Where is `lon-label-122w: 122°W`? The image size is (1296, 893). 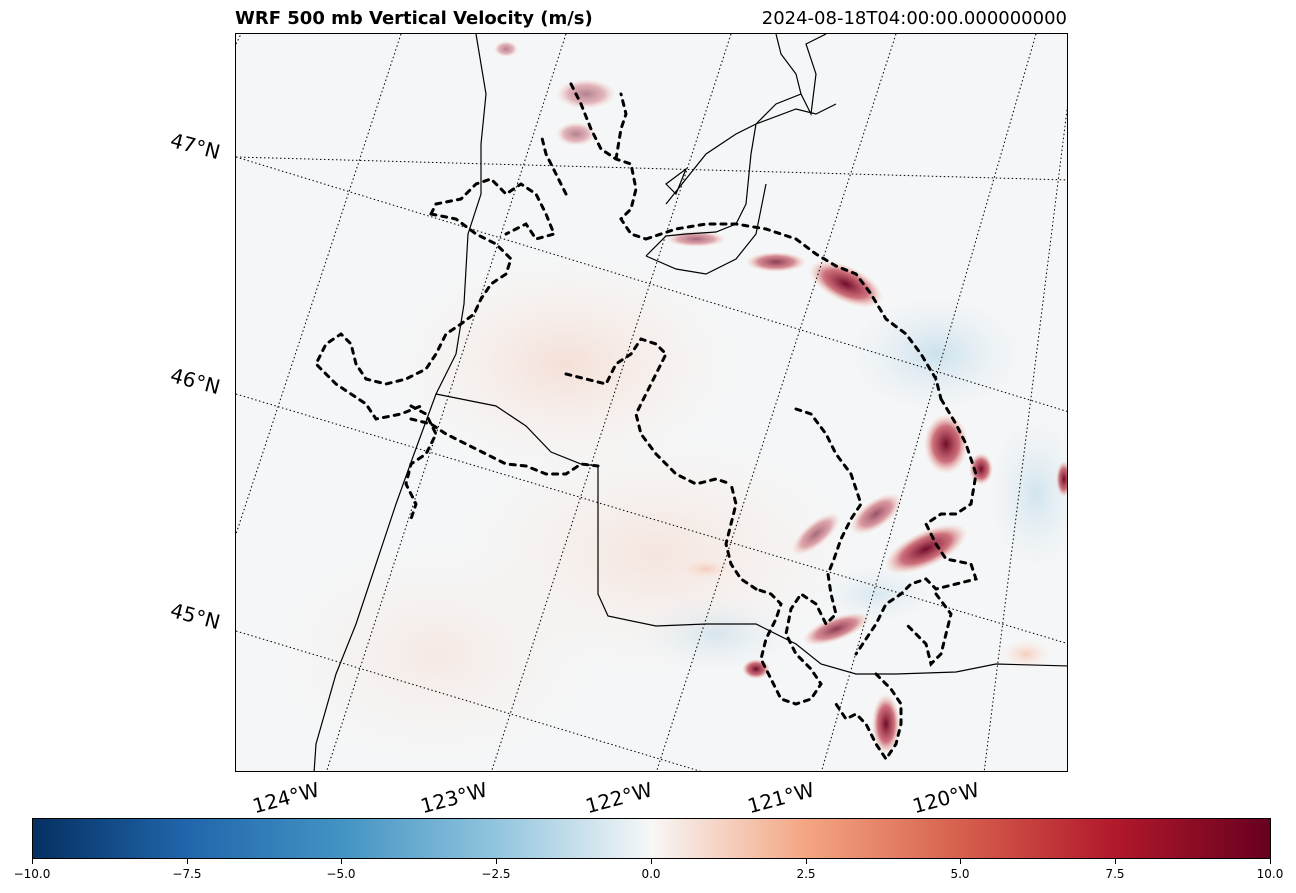 lon-label-122w: 122°W is located at coordinates (619, 798).